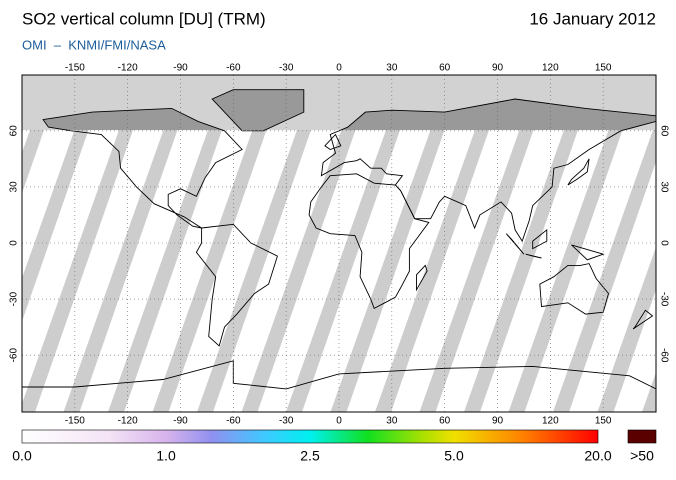 The width and height of the screenshot is (676, 480). What do you see at coordinates (597, 456) in the screenshot?
I see `colorbar-label: 20.0` at bounding box center [597, 456].